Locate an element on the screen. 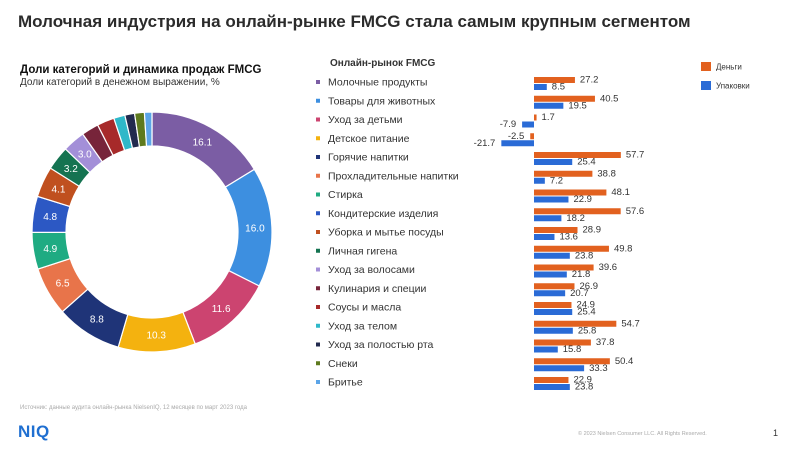 This screenshot has width=800, height=450. donut-slice-label: 3.2 is located at coordinates (71, 169).